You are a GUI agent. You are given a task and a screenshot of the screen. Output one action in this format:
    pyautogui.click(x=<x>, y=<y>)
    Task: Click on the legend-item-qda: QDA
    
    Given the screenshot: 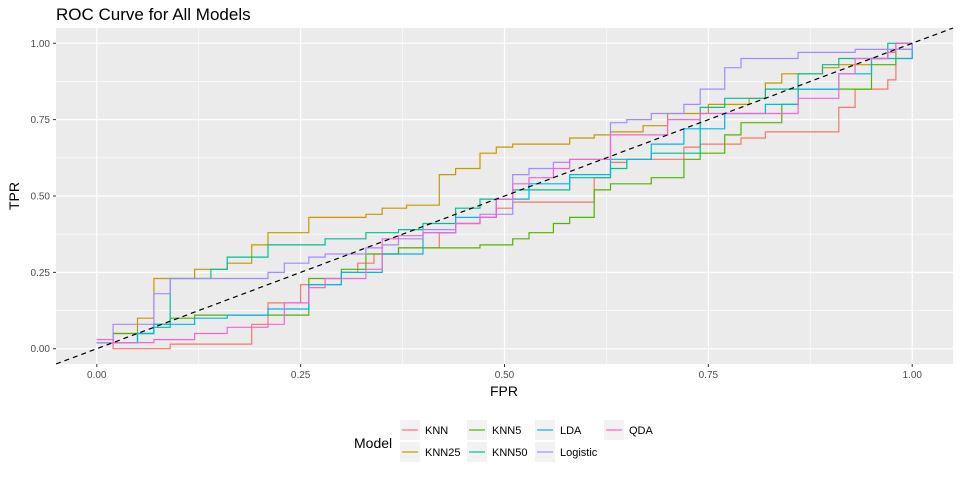 What is the action you would take?
    pyautogui.click(x=629, y=430)
    